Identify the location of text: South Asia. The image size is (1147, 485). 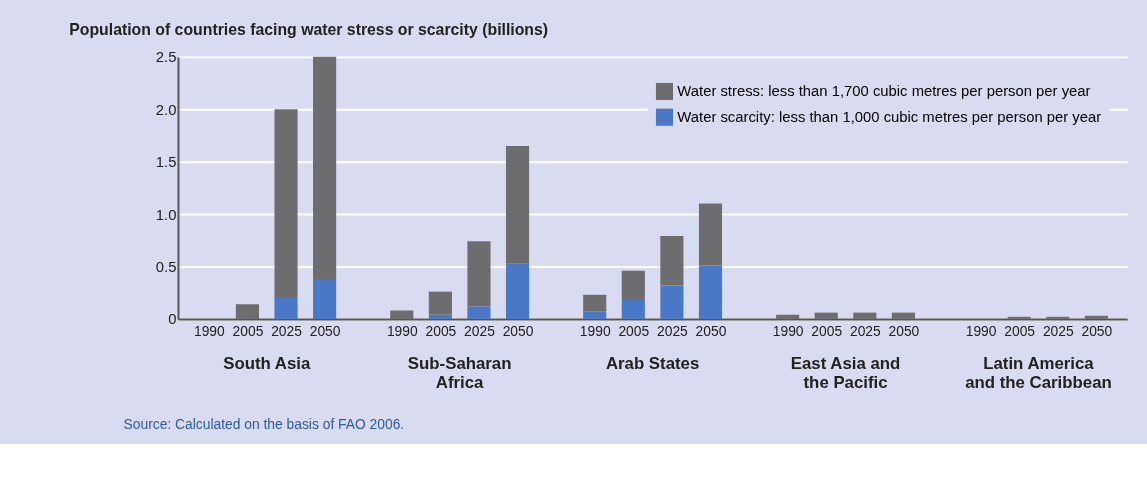
(267, 364).